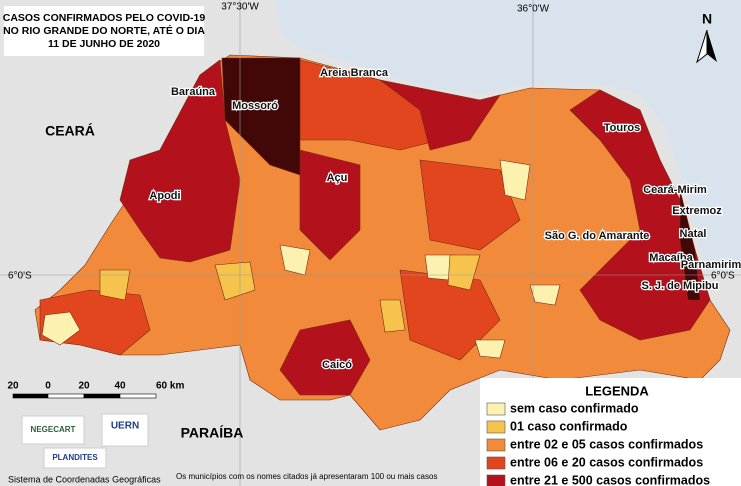 This screenshot has height=486, width=741. What do you see at coordinates (48, 386) in the screenshot?
I see `scale-label: 0` at bounding box center [48, 386].